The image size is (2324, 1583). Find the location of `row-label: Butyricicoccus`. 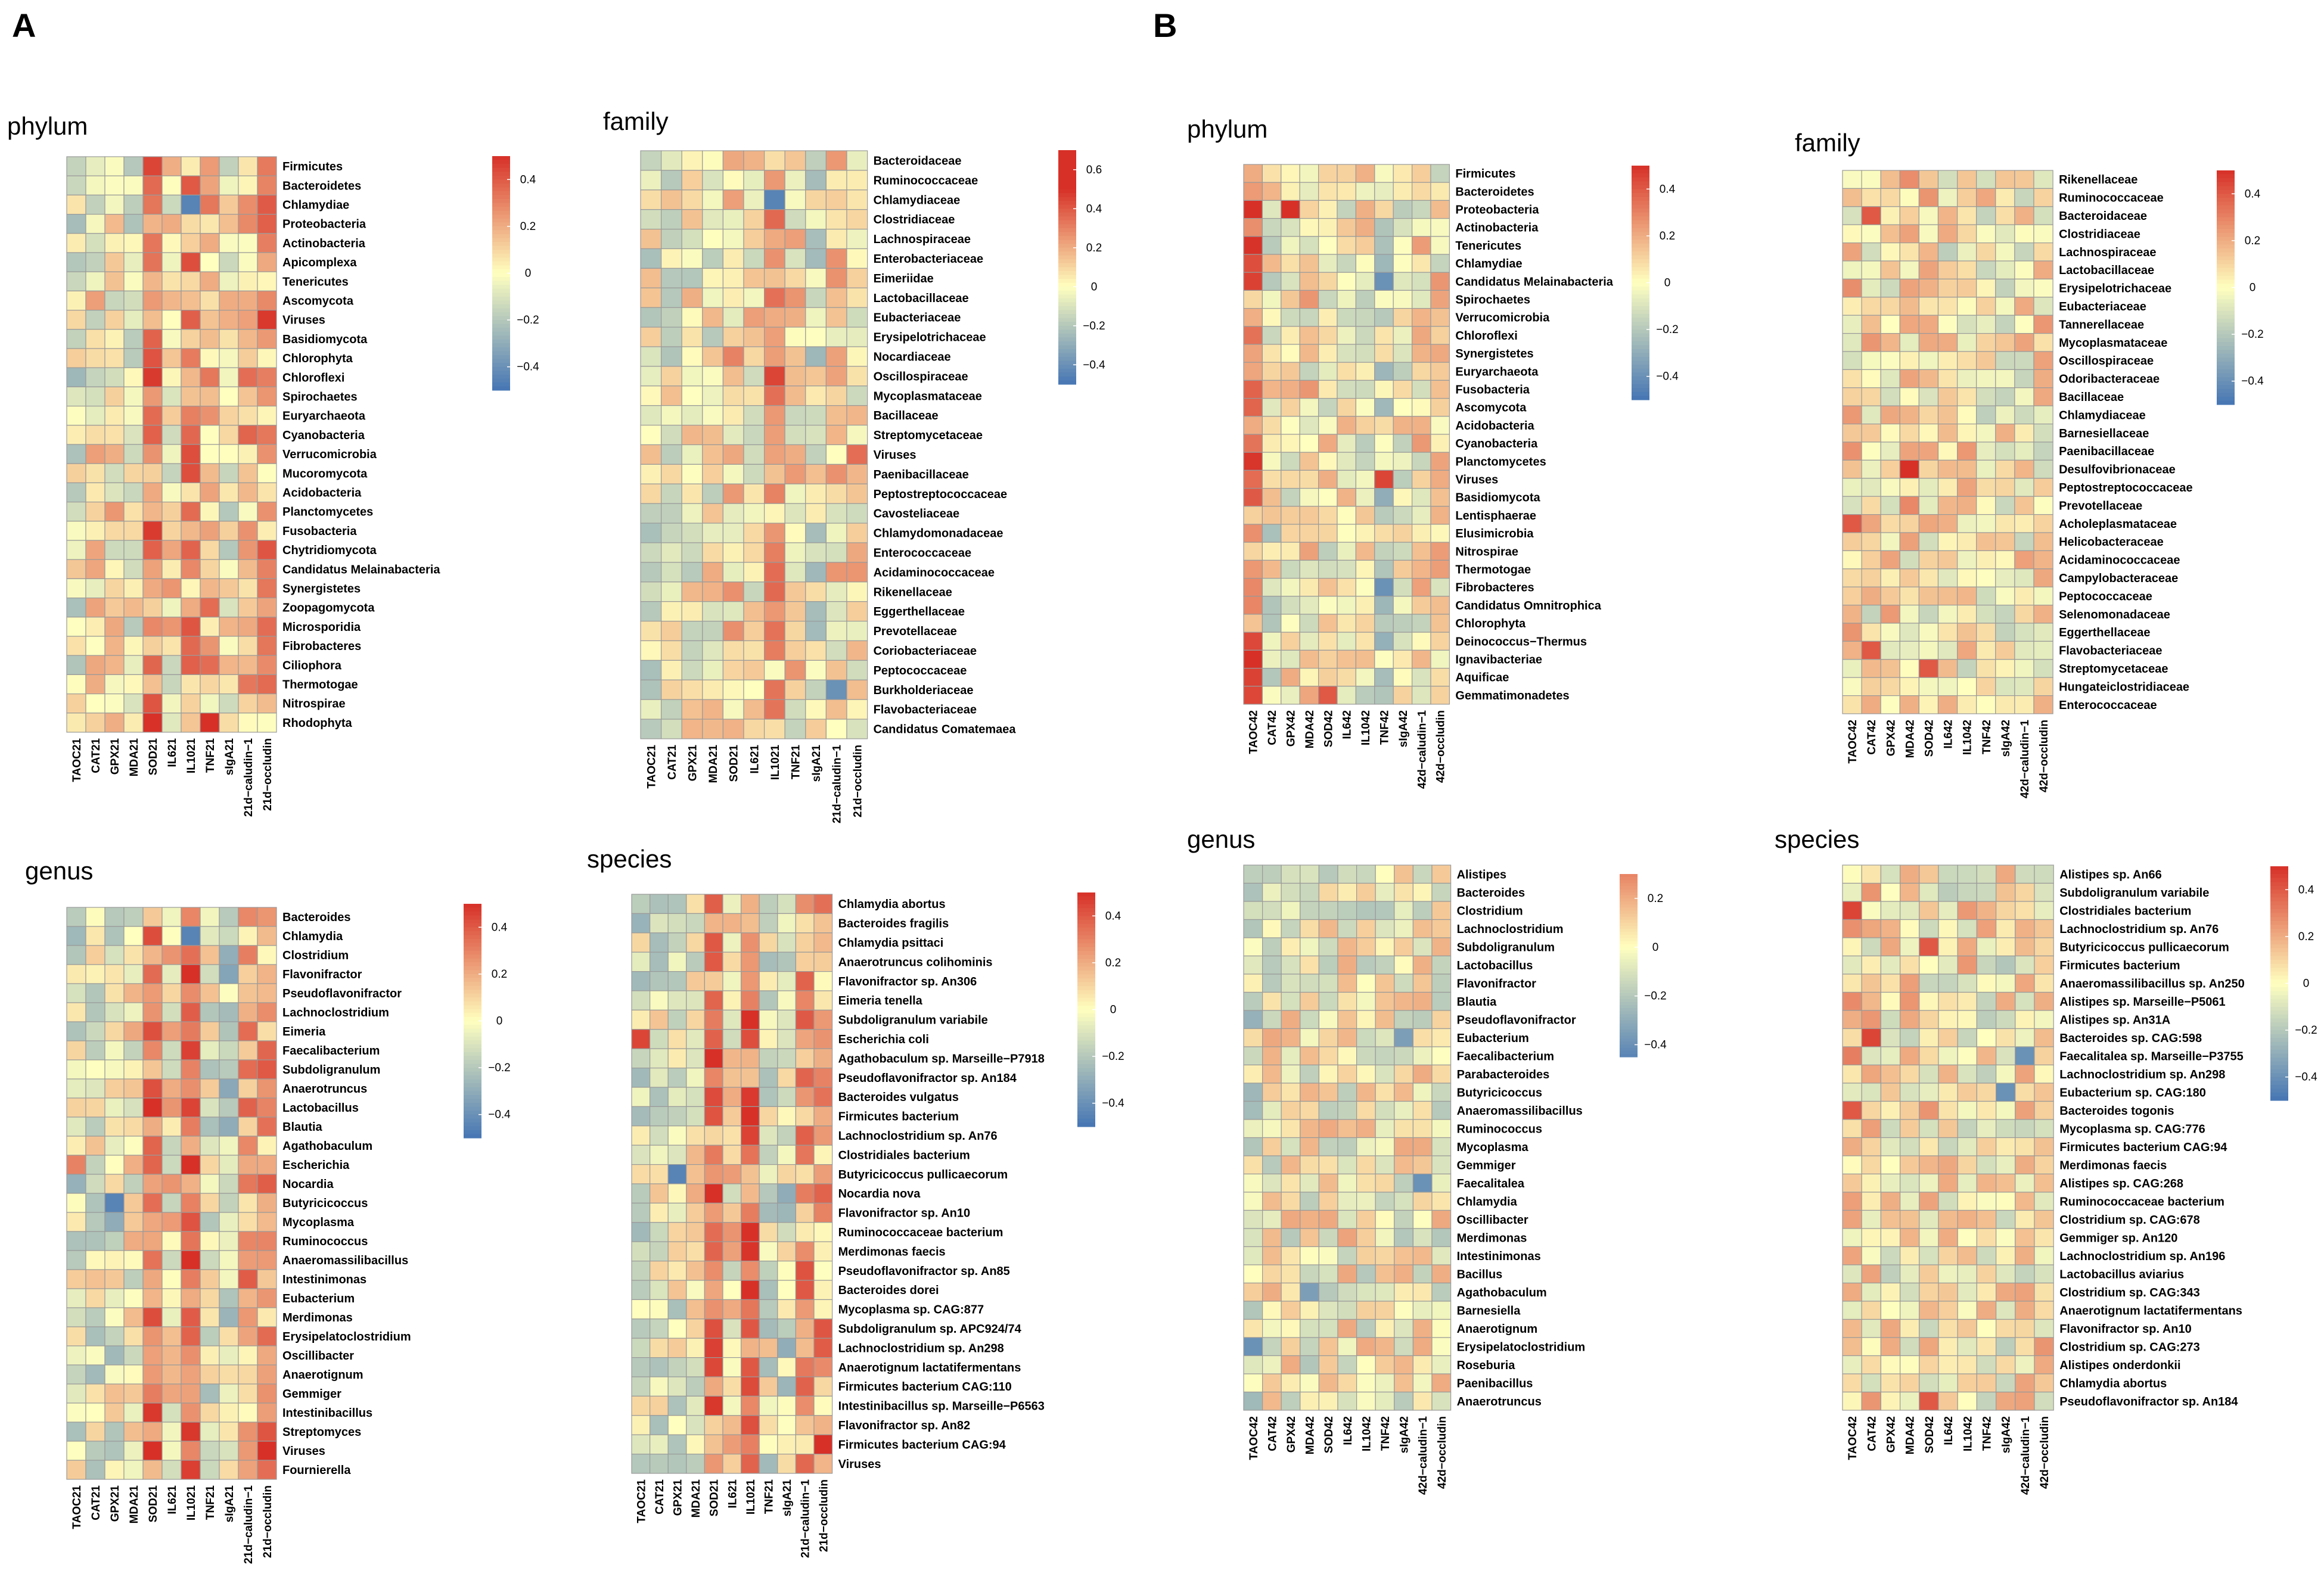

row-label: Butyricicoccus is located at coordinates (1499, 1092).